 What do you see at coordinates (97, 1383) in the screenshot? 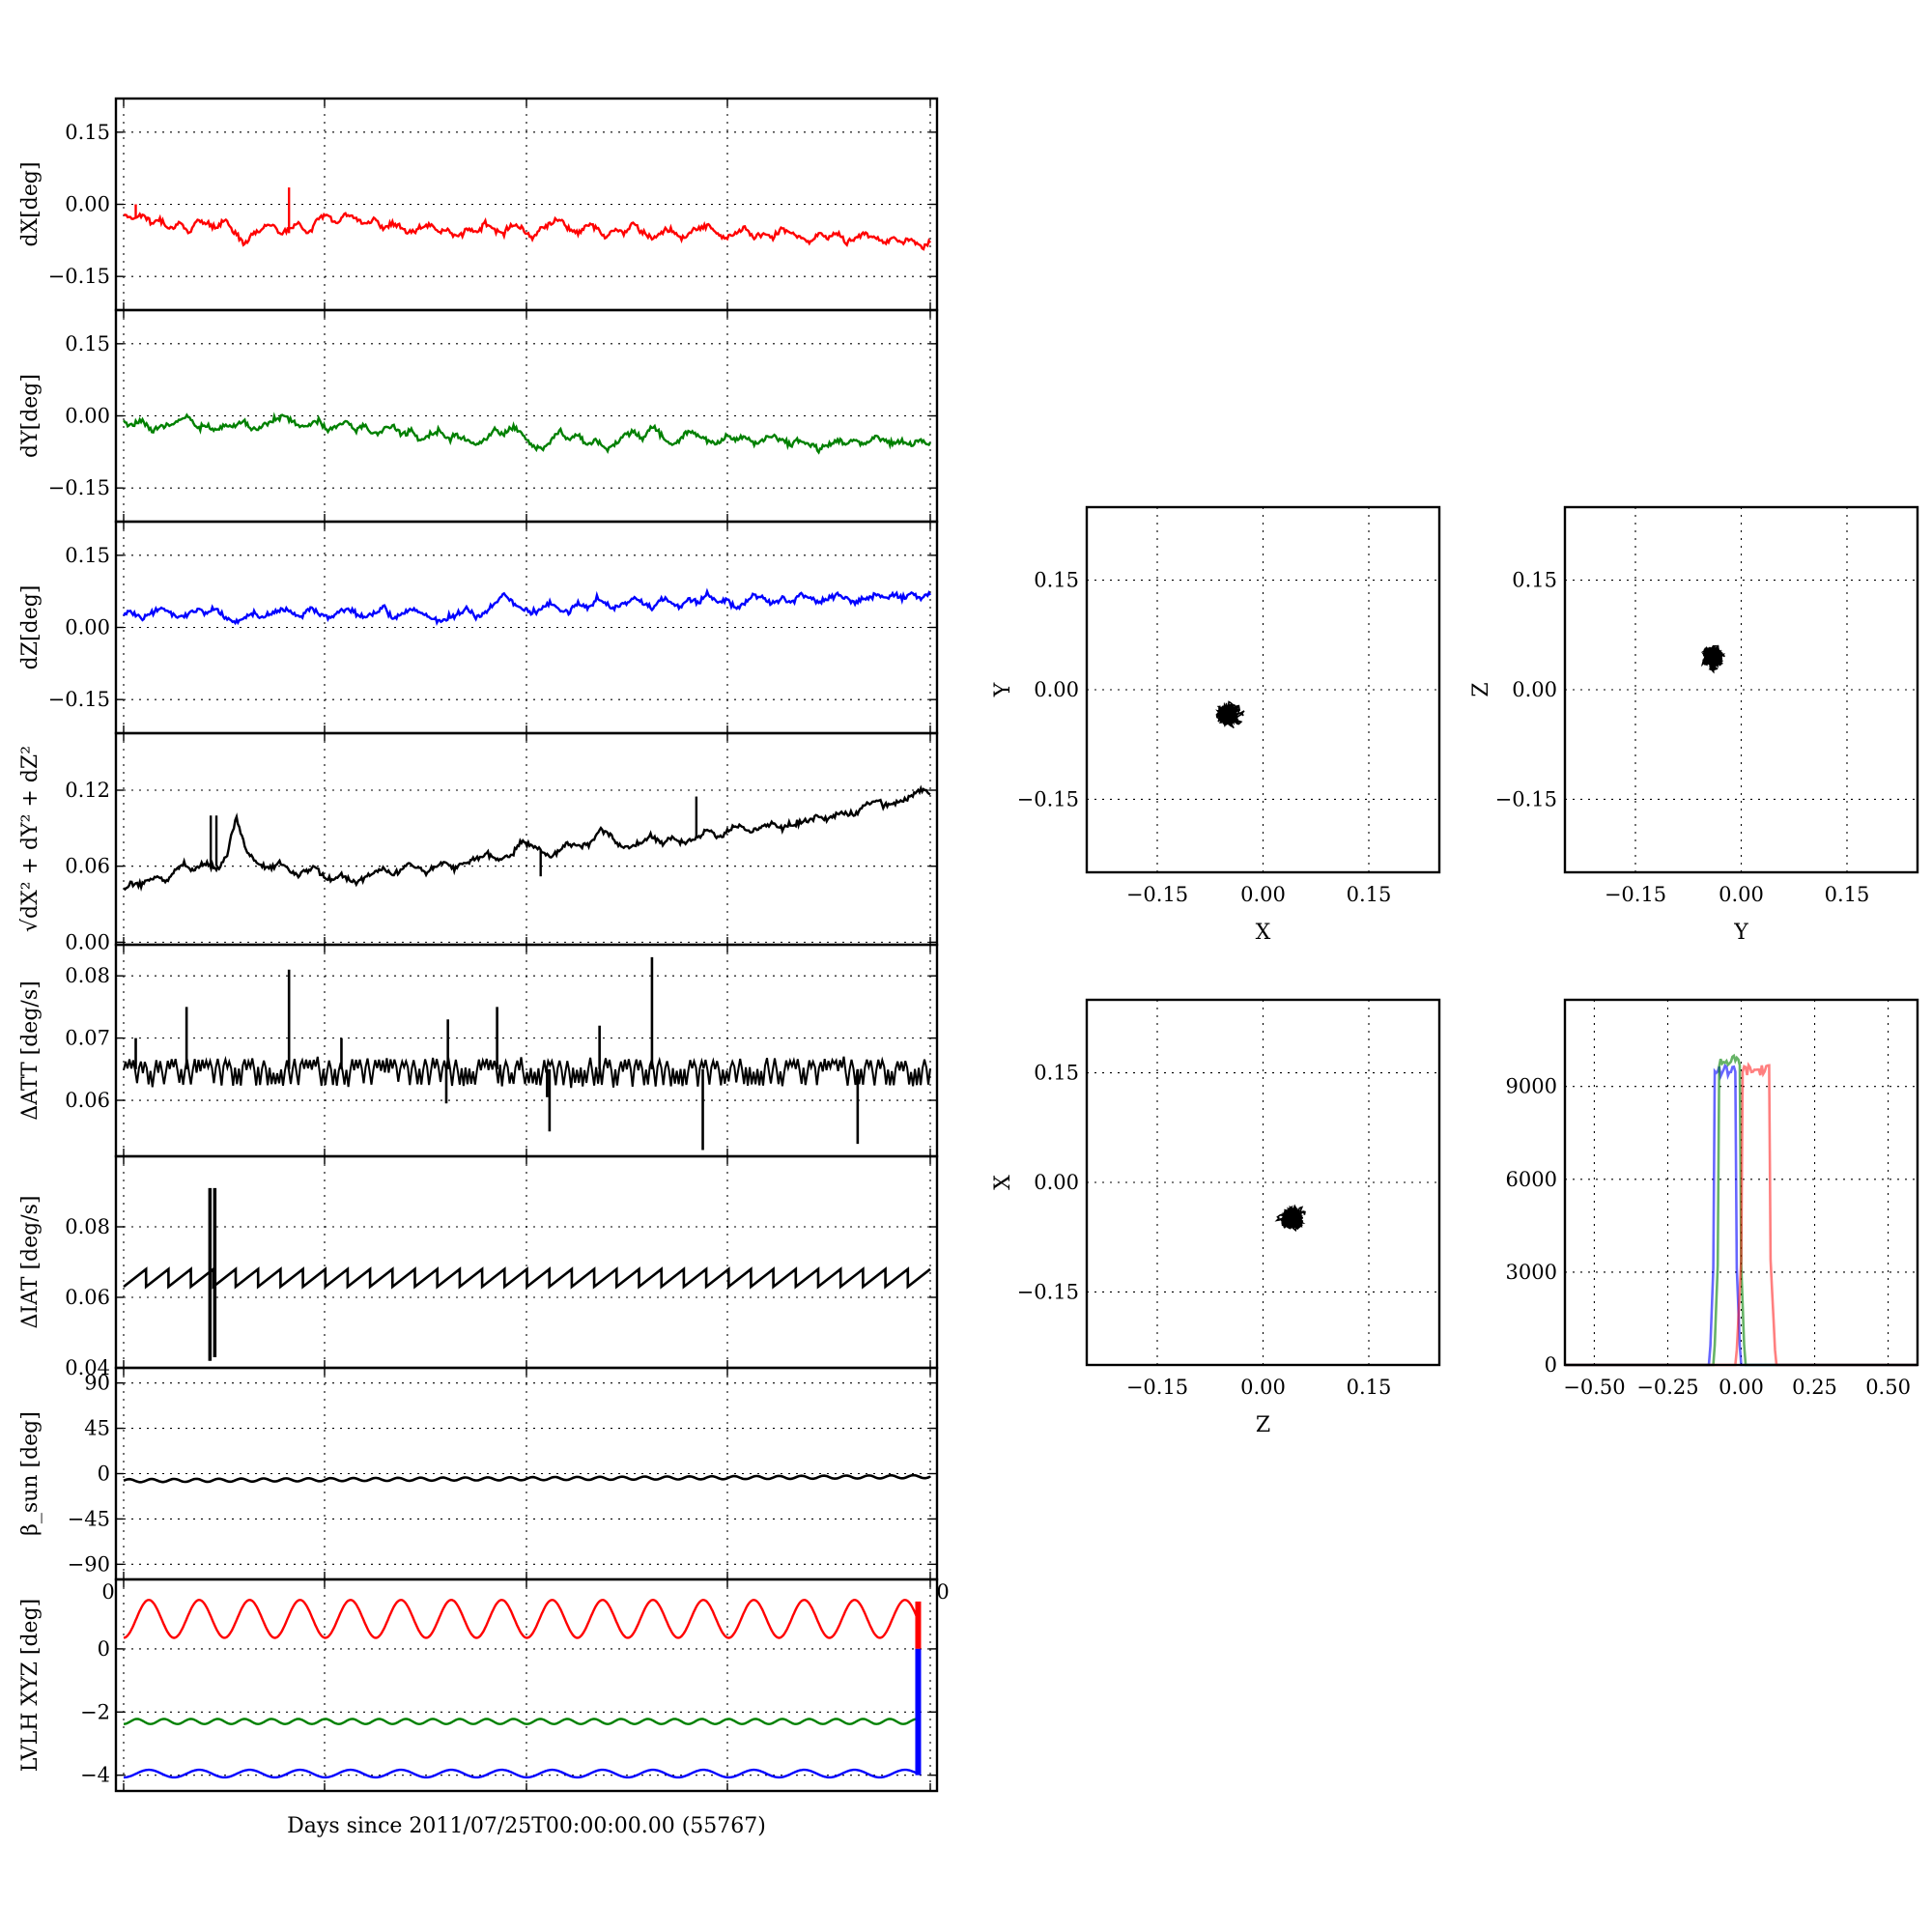
I see `ytick-label: 90` at bounding box center [97, 1383].